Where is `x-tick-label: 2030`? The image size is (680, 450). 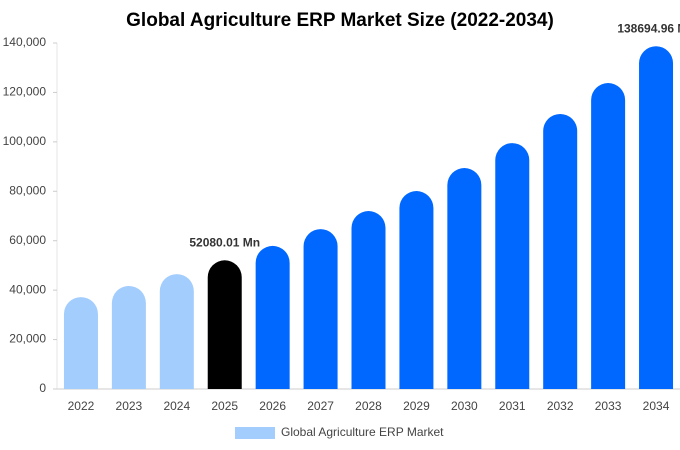
x-tick-label: 2030 is located at coordinates (464, 406).